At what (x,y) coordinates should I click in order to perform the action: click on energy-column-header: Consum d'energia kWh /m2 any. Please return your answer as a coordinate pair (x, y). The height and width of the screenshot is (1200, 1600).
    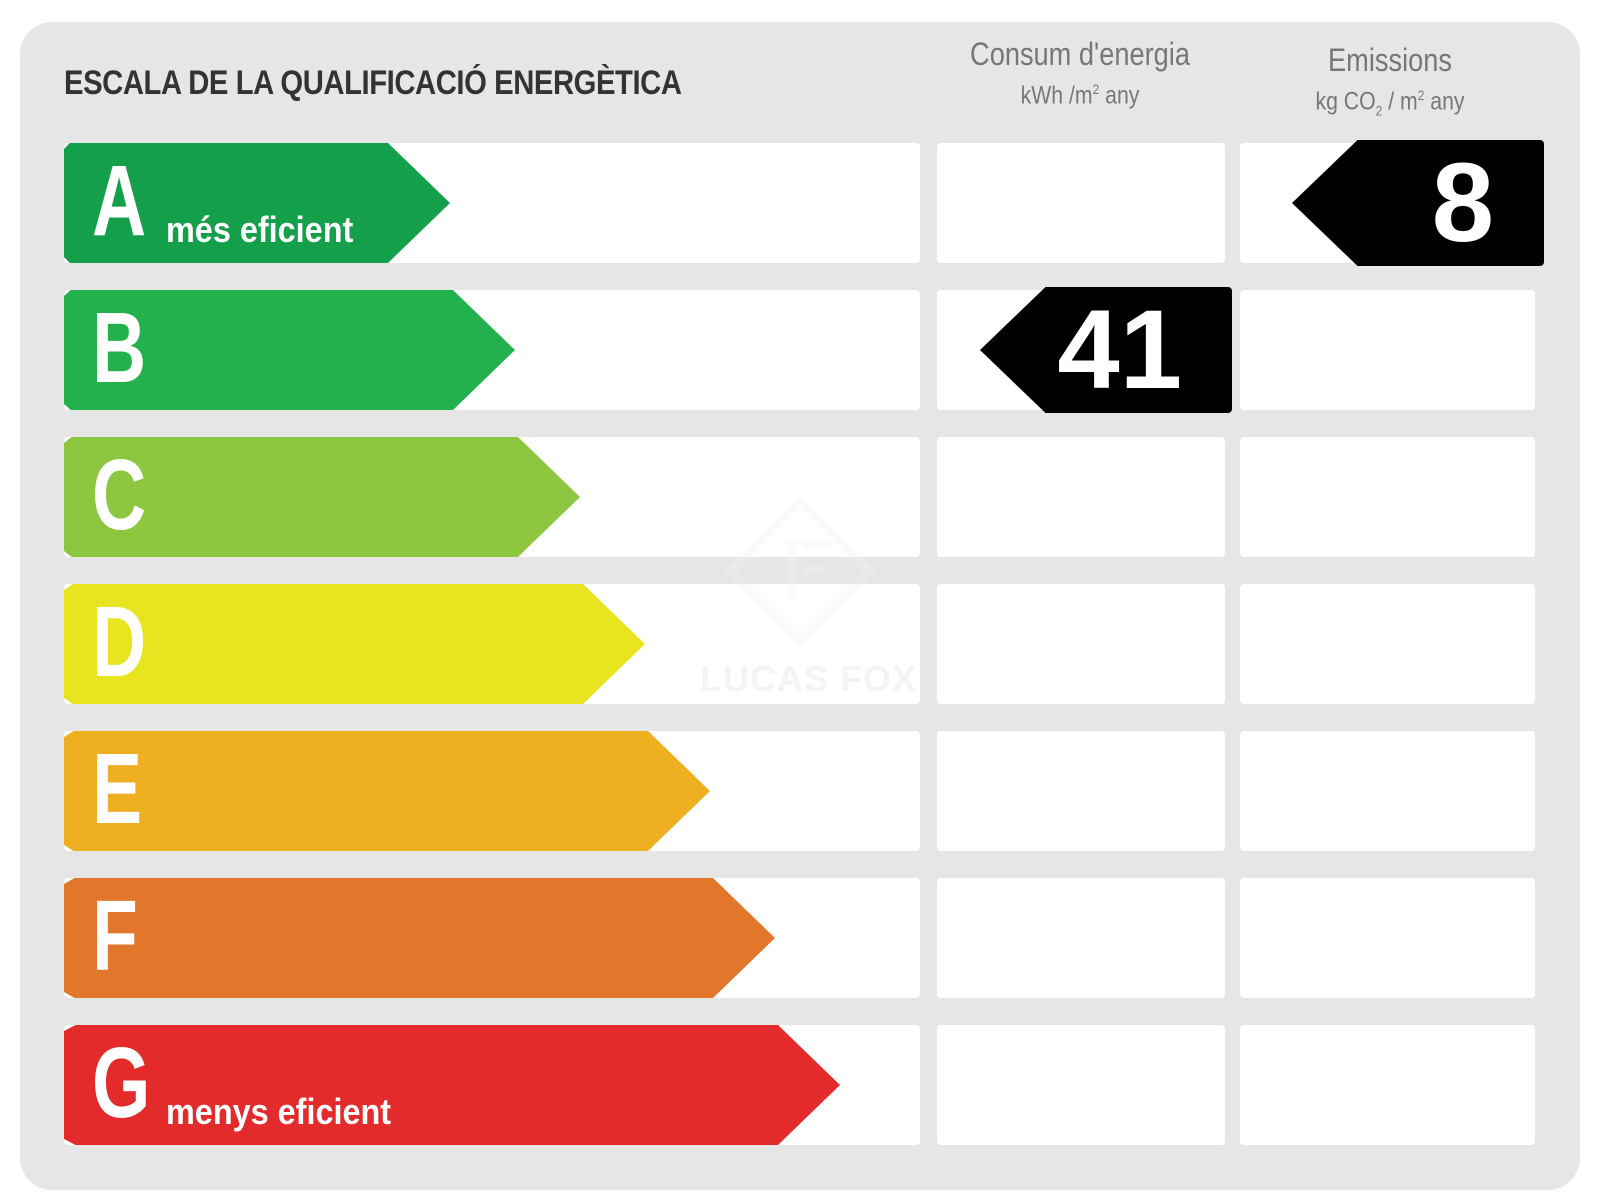
    Looking at the image, I should click on (1080, 73).